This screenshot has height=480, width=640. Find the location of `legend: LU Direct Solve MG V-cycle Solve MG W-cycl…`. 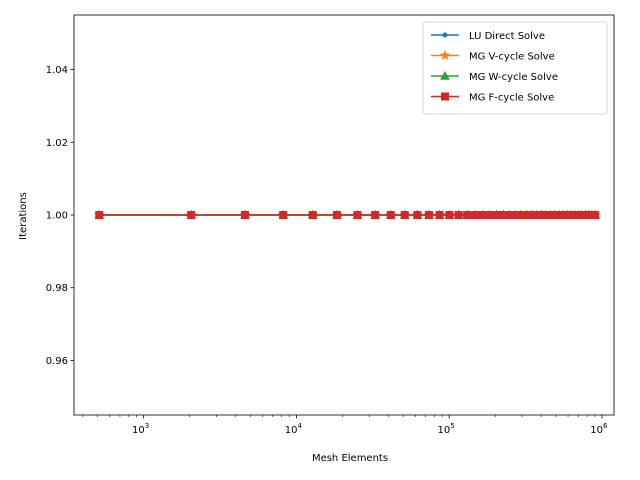

legend: LU Direct Solve MG V-cycle Solve MG W-cycl… is located at coordinates (515, 68).